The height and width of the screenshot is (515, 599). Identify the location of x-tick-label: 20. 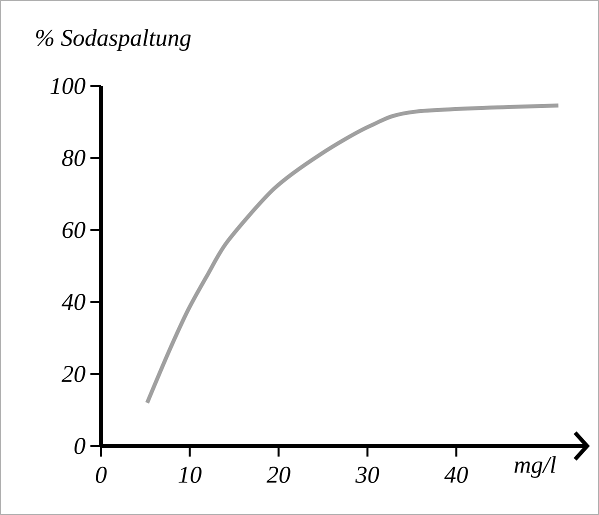
(278, 474).